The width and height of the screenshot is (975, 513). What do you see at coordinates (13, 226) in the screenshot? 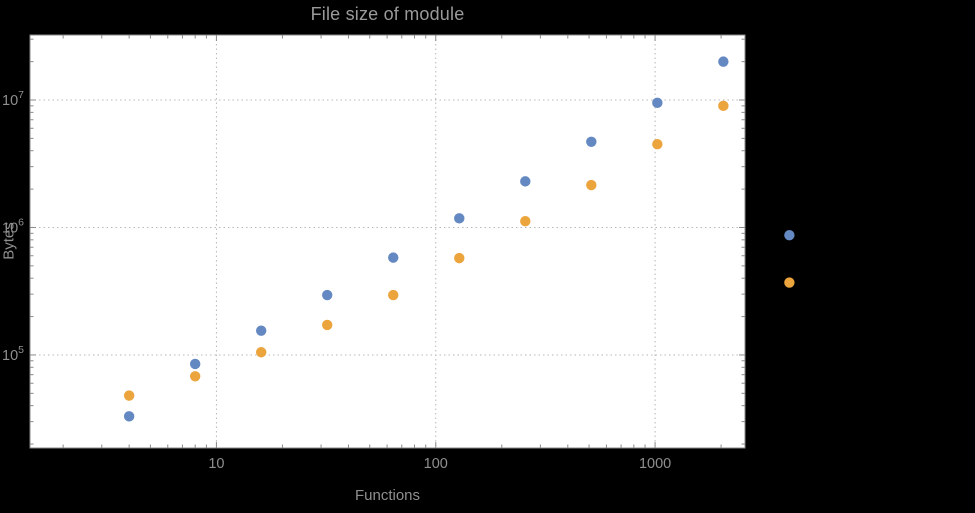
I see `y-tick-label: 10⁶` at bounding box center [13, 226].